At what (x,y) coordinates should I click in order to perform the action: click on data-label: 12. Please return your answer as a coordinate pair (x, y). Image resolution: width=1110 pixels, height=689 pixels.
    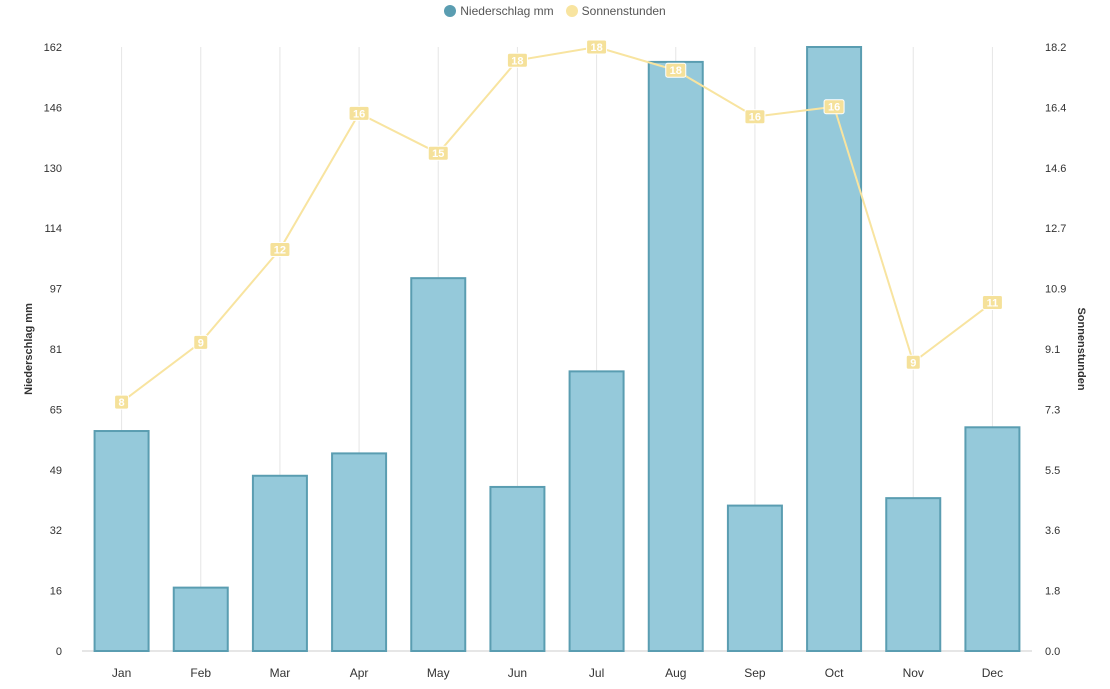
    Looking at the image, I should click on (280, 250).